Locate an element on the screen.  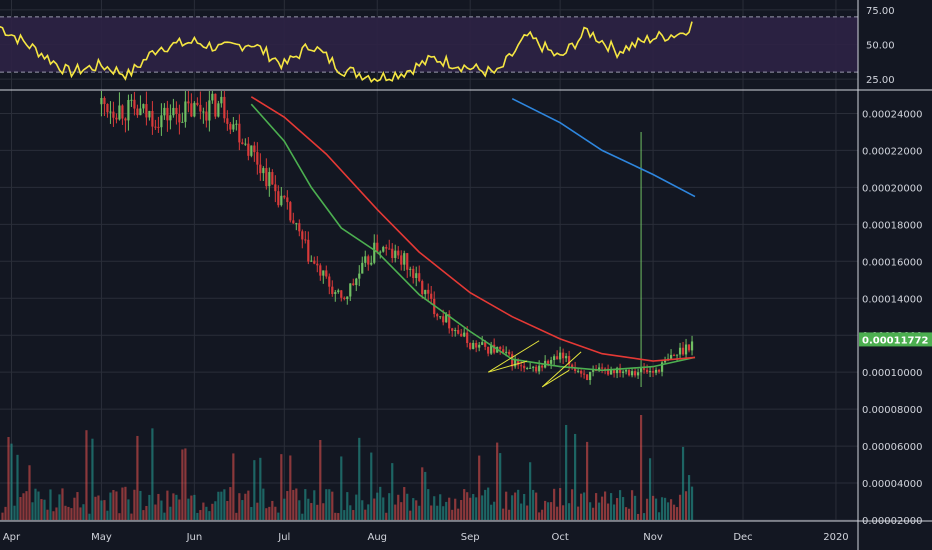
rsi-tick-label: 50.00 is located at coordinates (880, 46).